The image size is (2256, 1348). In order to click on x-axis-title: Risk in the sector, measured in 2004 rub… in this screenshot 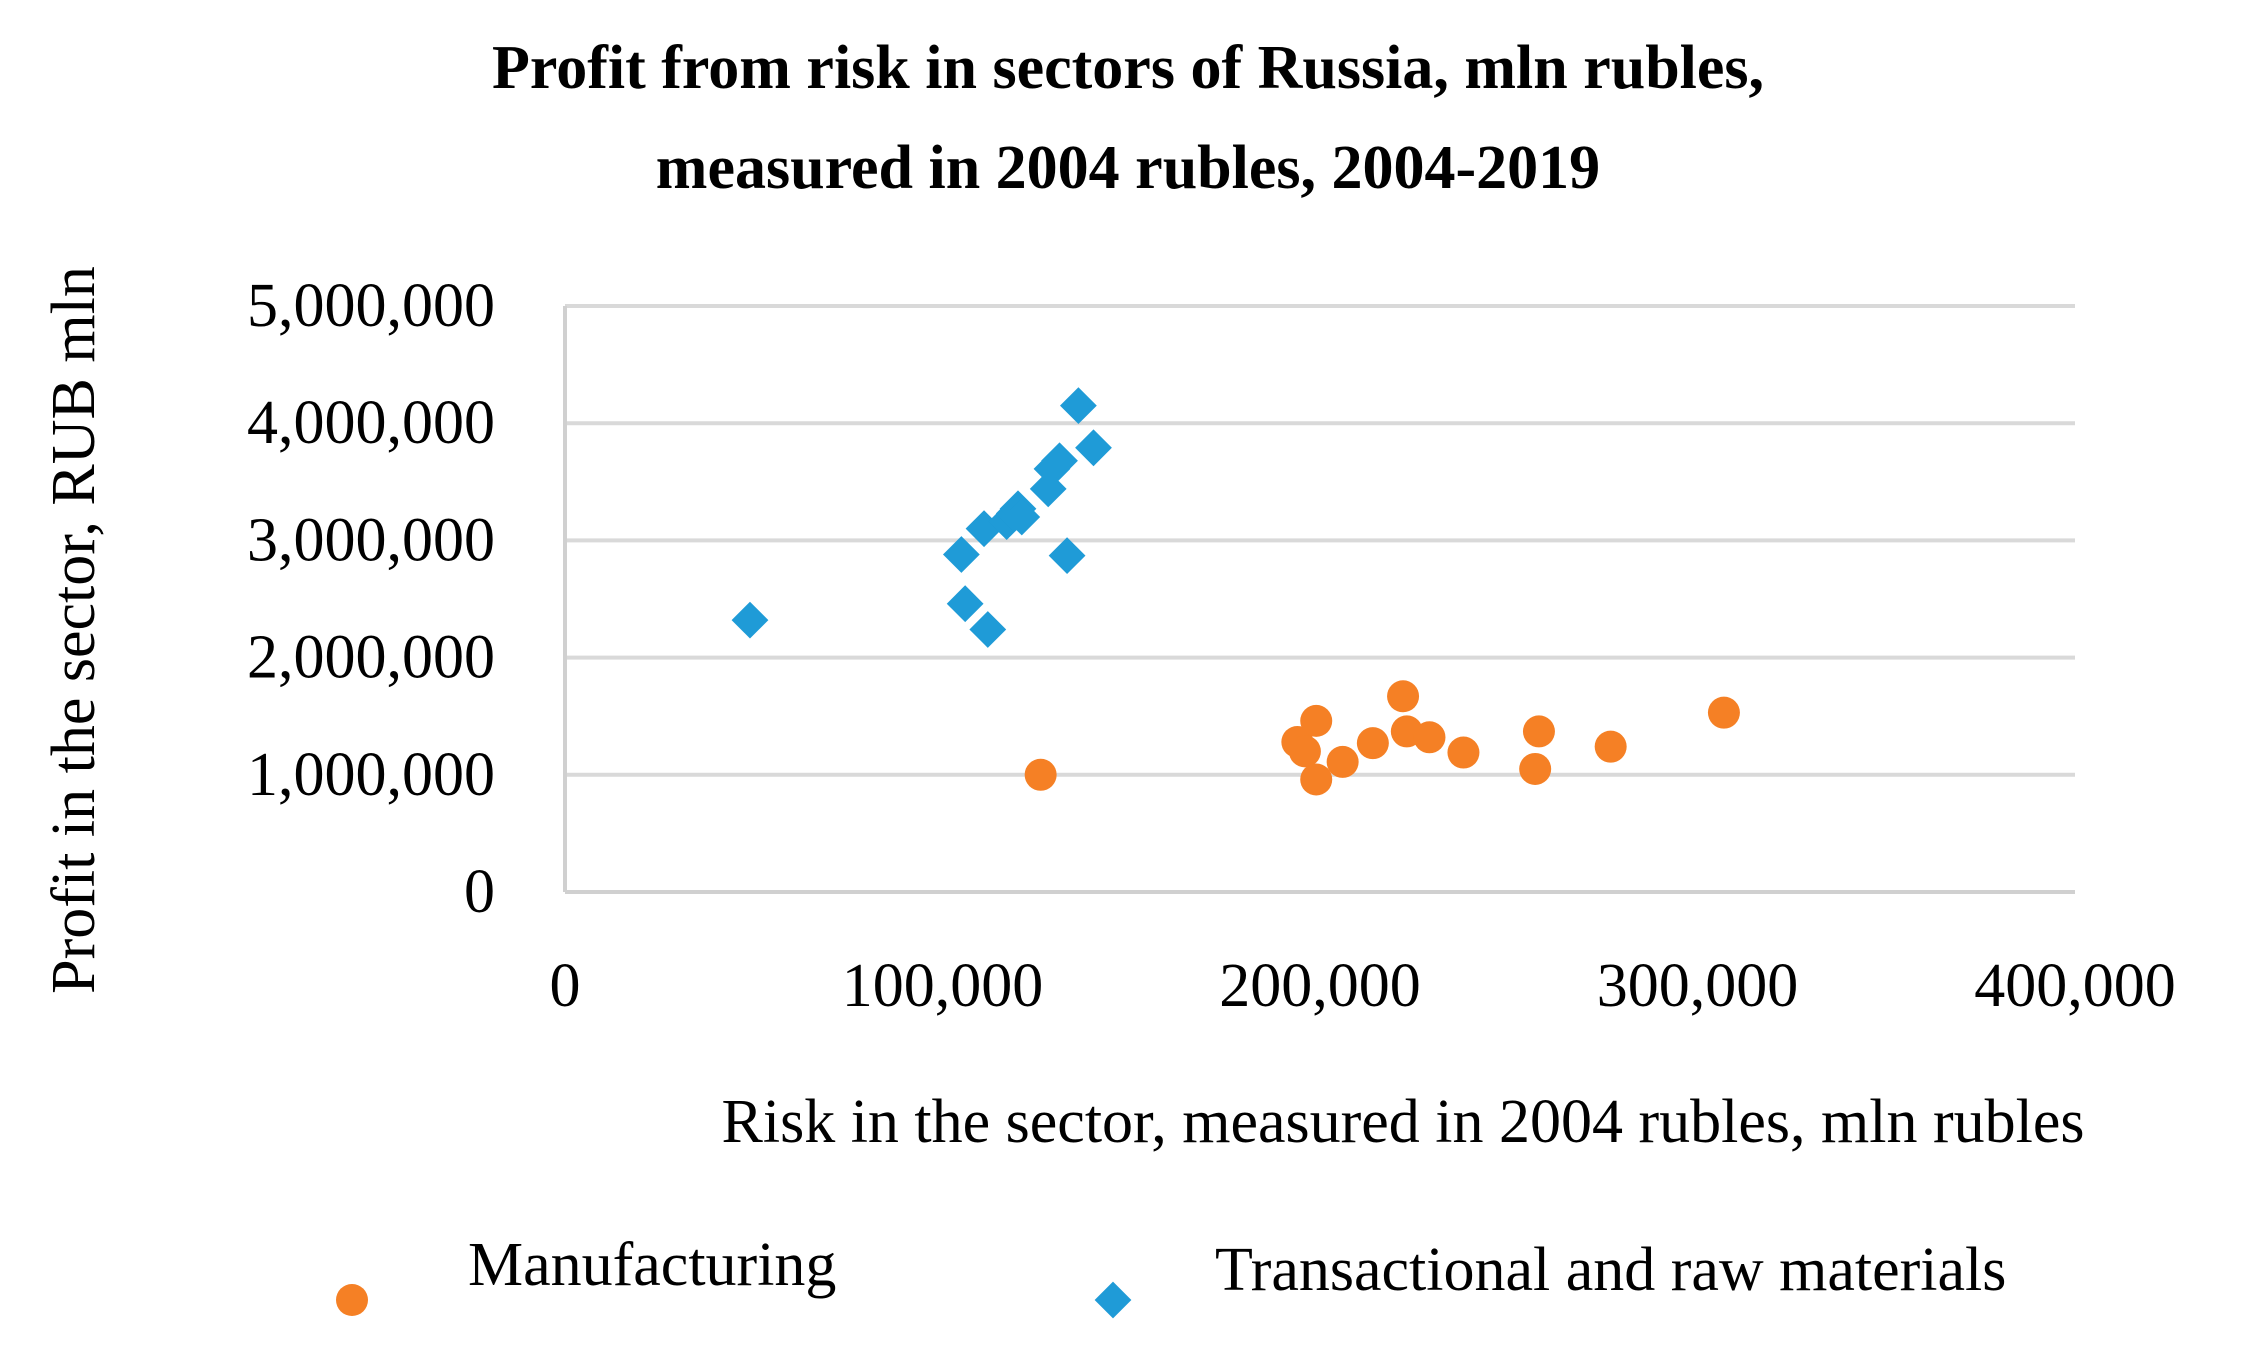, I will do `click(1402, 1122)`.